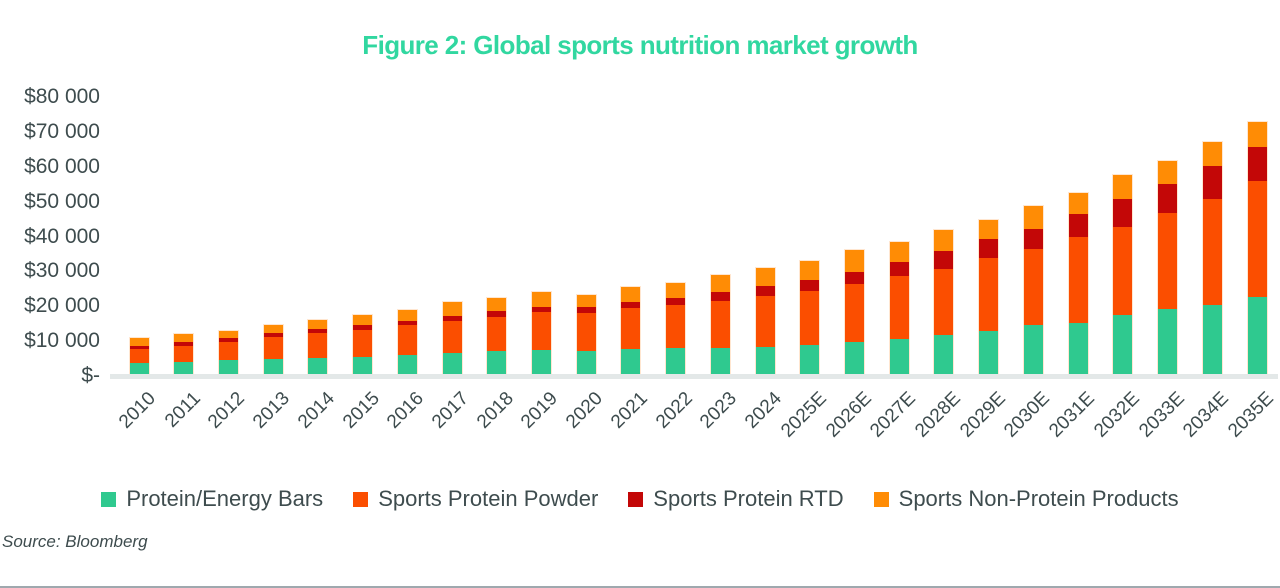 This screenshot has height=588, width=1280. I want to click on stacked-bar-2023, so click(720, 325).